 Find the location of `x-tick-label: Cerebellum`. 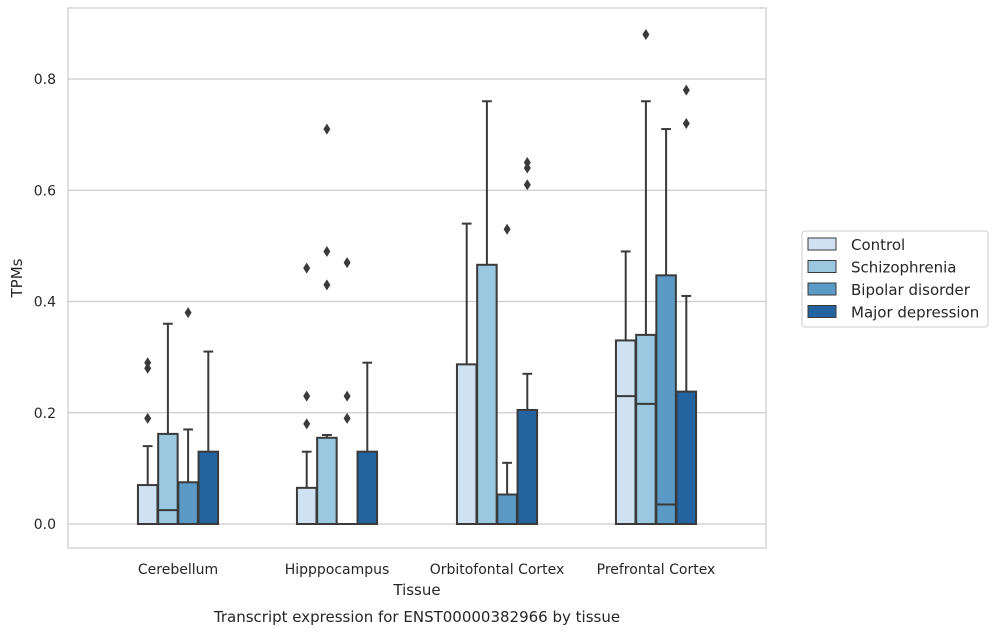

x-tick-label: Cerebellum is located at coordinates (178, 570).